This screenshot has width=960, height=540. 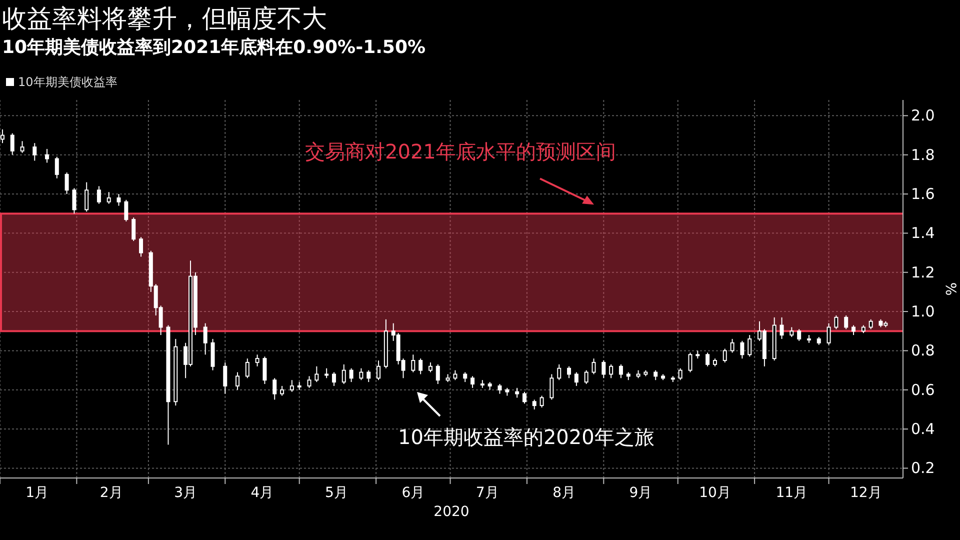 I want to click on y-tick-label: 1.8, so click(x=923, y=155).